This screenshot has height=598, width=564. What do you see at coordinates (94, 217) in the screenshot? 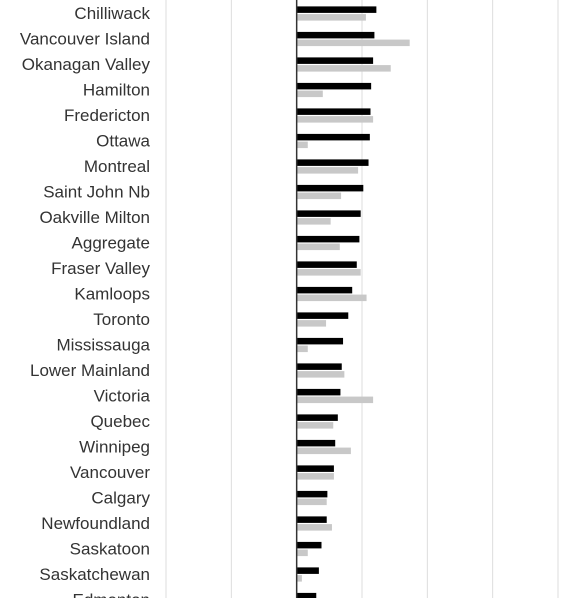
I see `category-label: Oakville Milton` at bounding box center [94, 217].